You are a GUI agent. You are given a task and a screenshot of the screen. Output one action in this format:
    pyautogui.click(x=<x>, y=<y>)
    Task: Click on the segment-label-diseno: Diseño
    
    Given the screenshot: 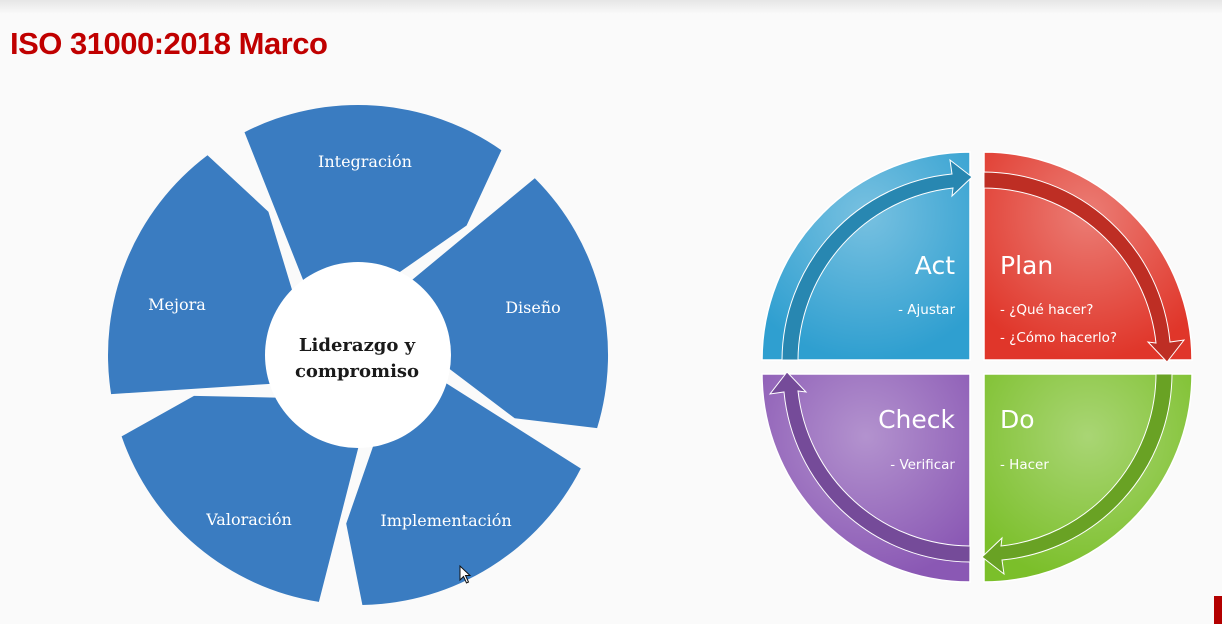 What is the action you would take?
    pyautogui.click(x=533, y=307)
    